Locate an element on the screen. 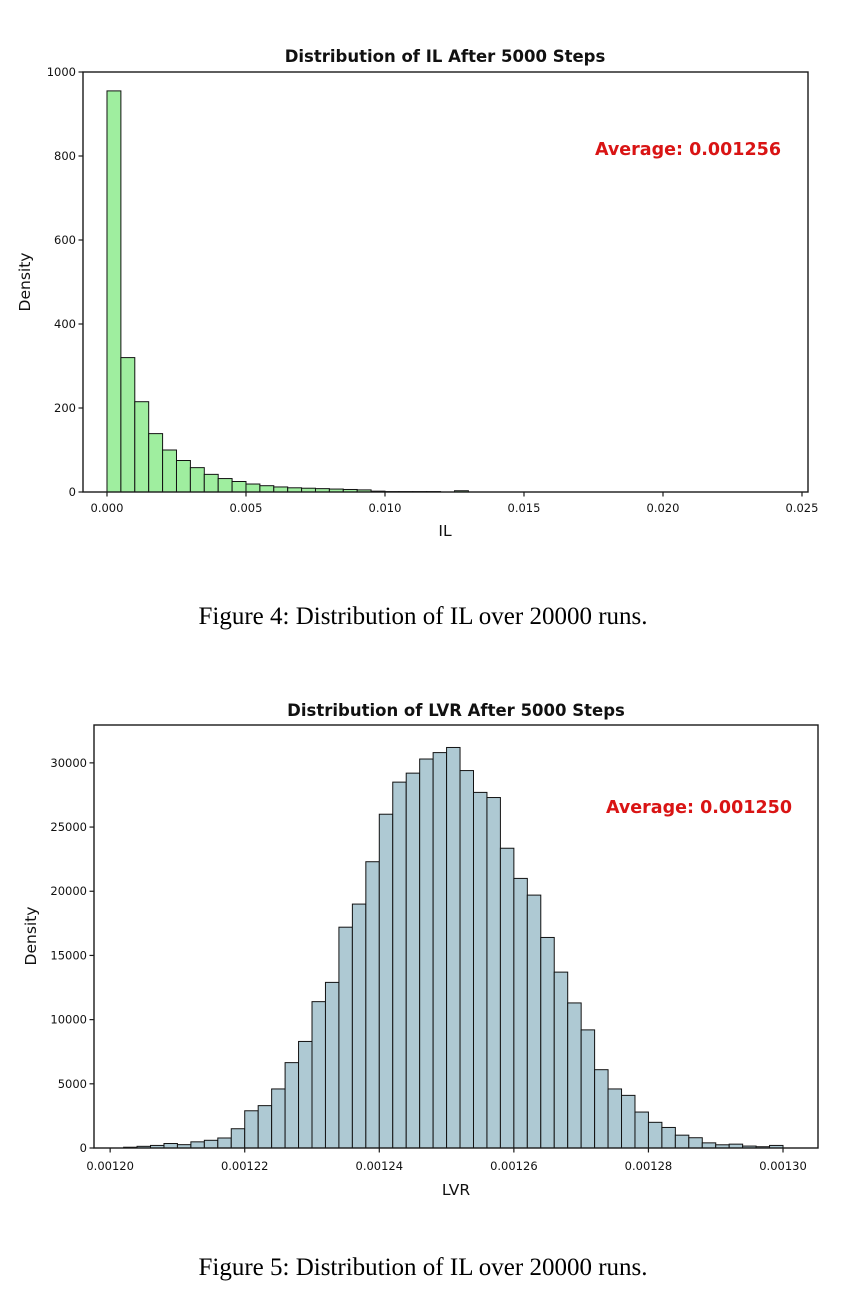 This screenshot has width=846, height=1306. x-tick-label: 0.00126 is located at coordinates (514, 1166).